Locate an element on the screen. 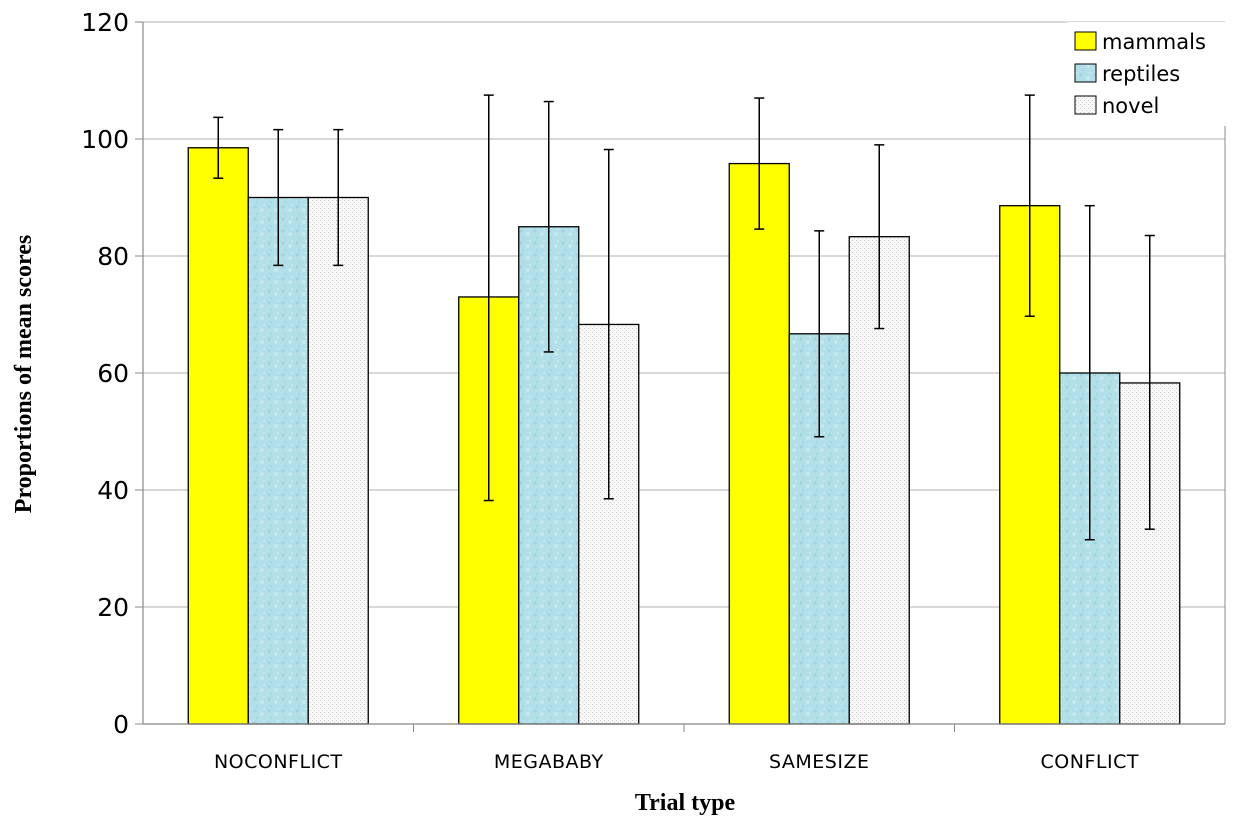  x-tick-label: MEGABABY is located at coordinates (549, 762).